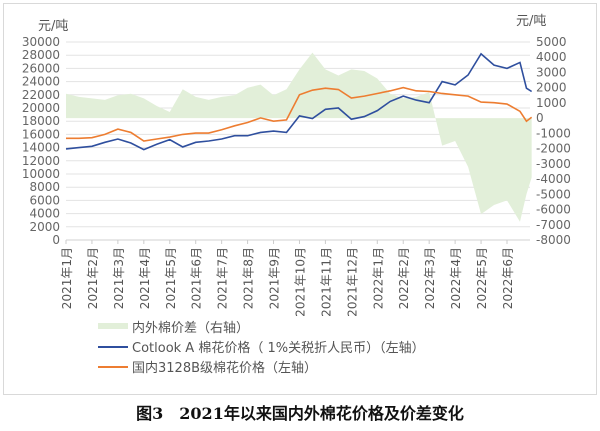 This screenshot has height=431, width=600. What do you see at coordinates (41, 108) in the screenshot?
I see `left-tick-label: 20000` at bounding box center [41, 108].